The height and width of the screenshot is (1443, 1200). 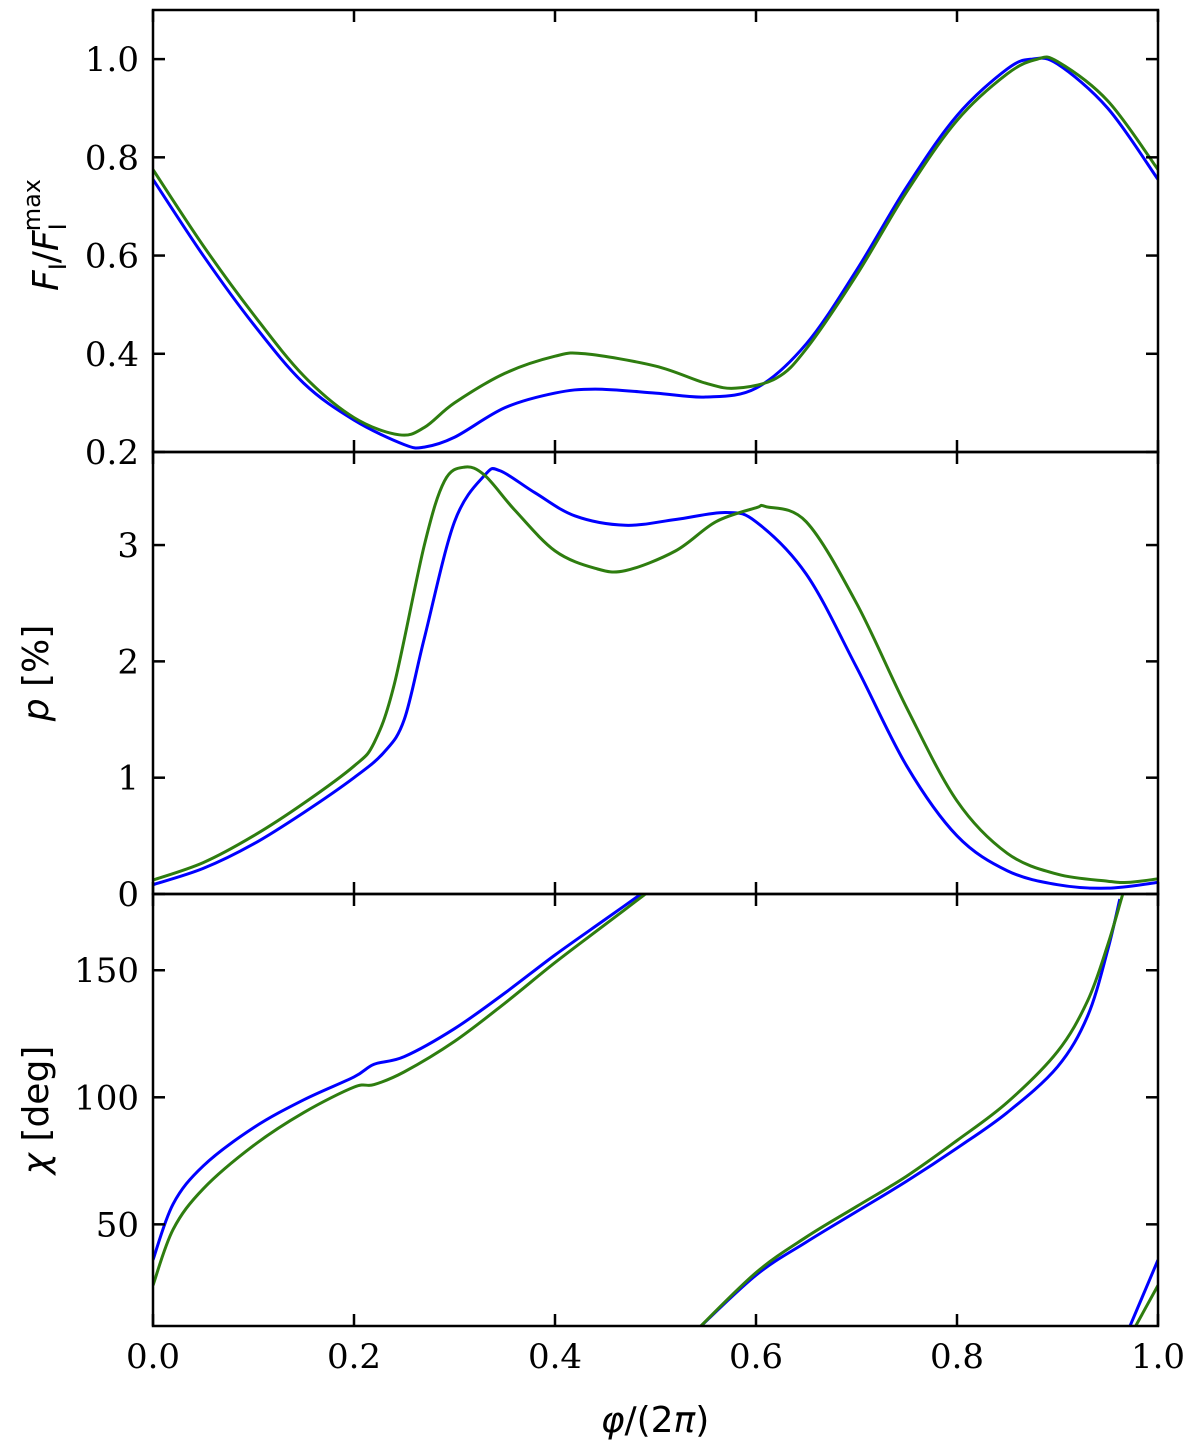 I want to click on y-tick-label: 2, so click(x=128, y=662).